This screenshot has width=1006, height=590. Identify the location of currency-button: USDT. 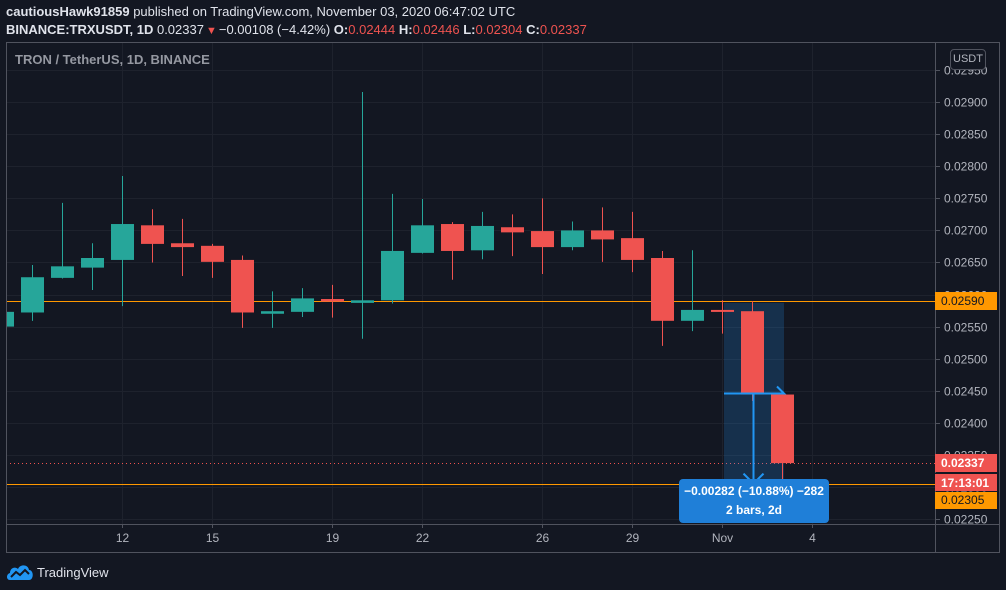
(968, 59).